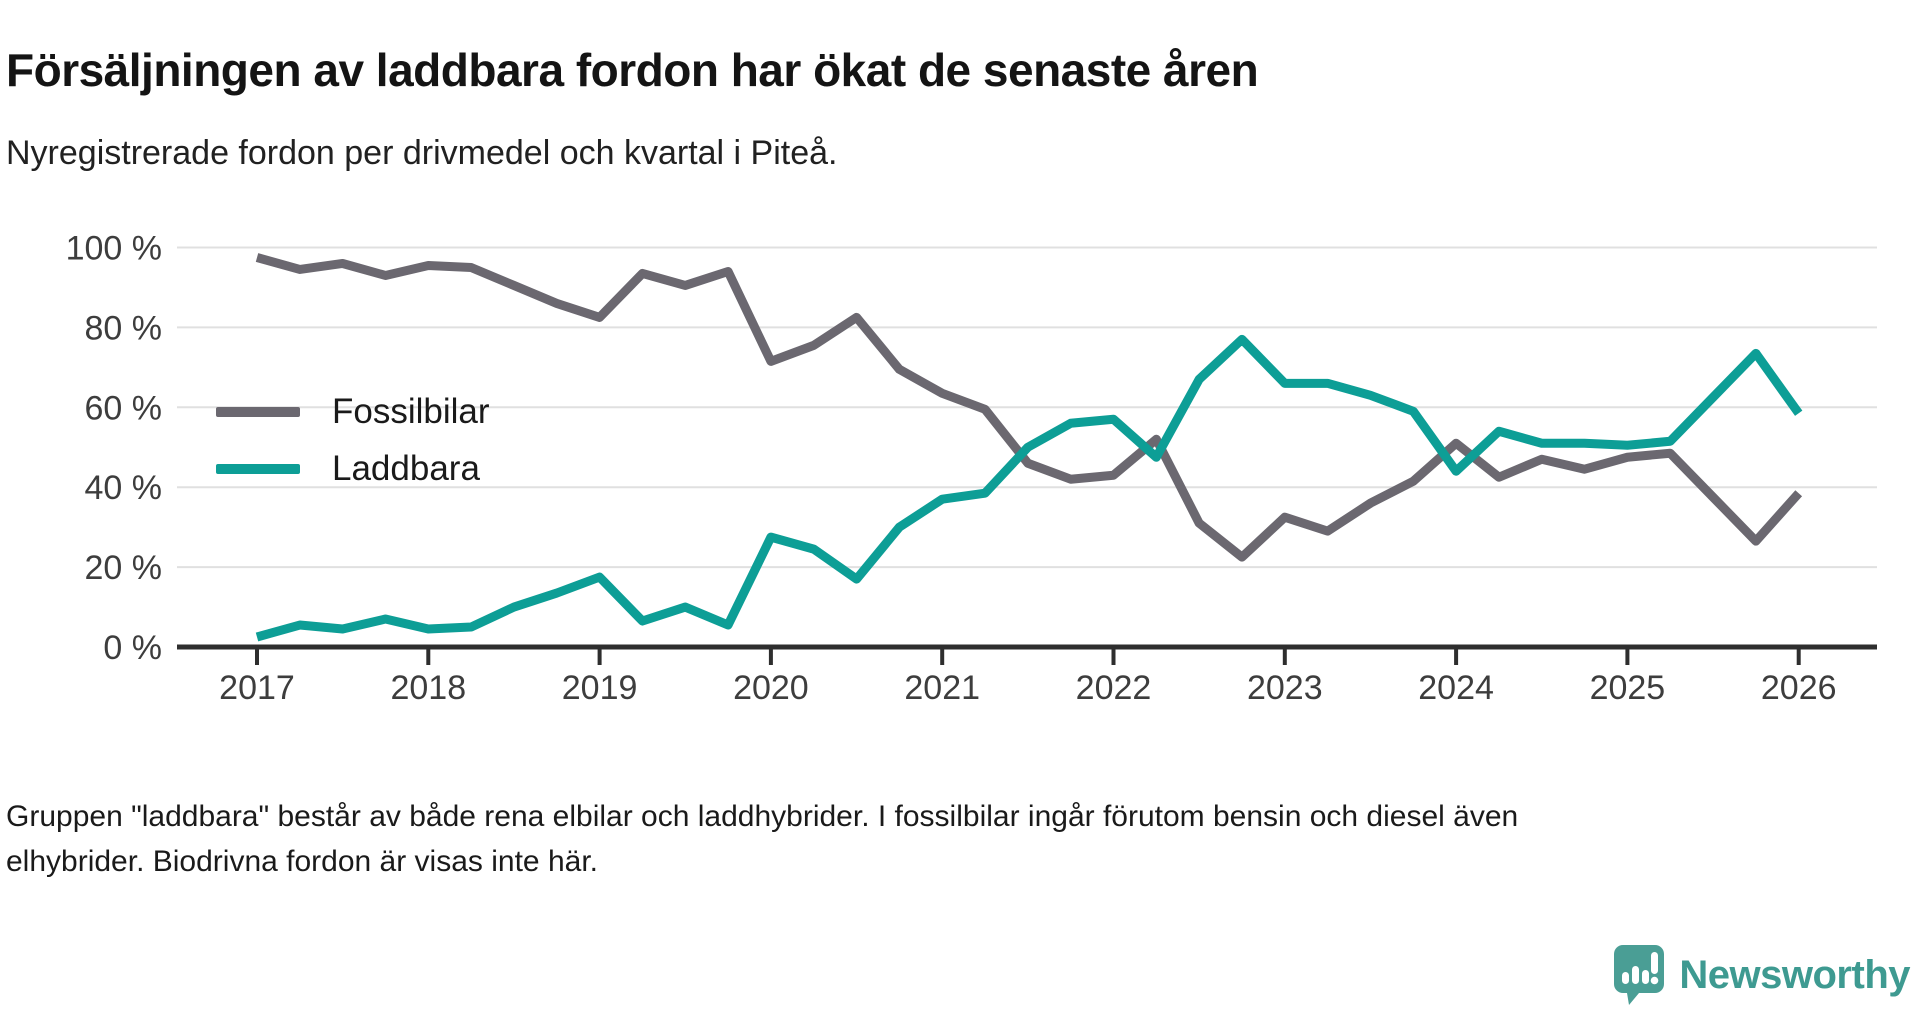 The image size is (1920, 1010). I want to click on newsworthy-branding: Newsworthy, so click(1761, 975).